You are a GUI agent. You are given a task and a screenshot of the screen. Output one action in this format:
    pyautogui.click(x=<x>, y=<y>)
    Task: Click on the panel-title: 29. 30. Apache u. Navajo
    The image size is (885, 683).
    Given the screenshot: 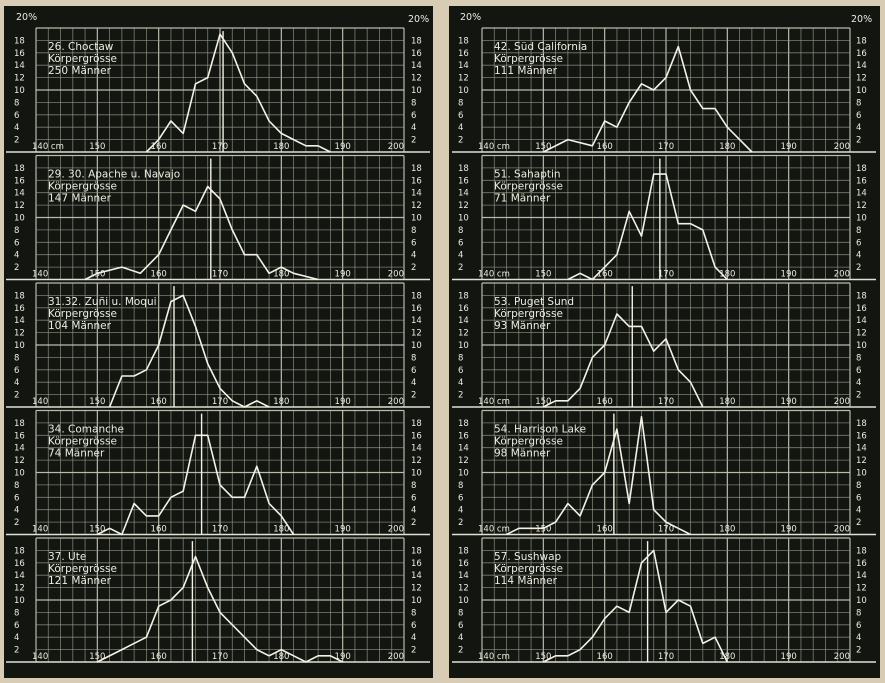 What is the action you would take?
    pyautogui.click(x=114, y=175)
    